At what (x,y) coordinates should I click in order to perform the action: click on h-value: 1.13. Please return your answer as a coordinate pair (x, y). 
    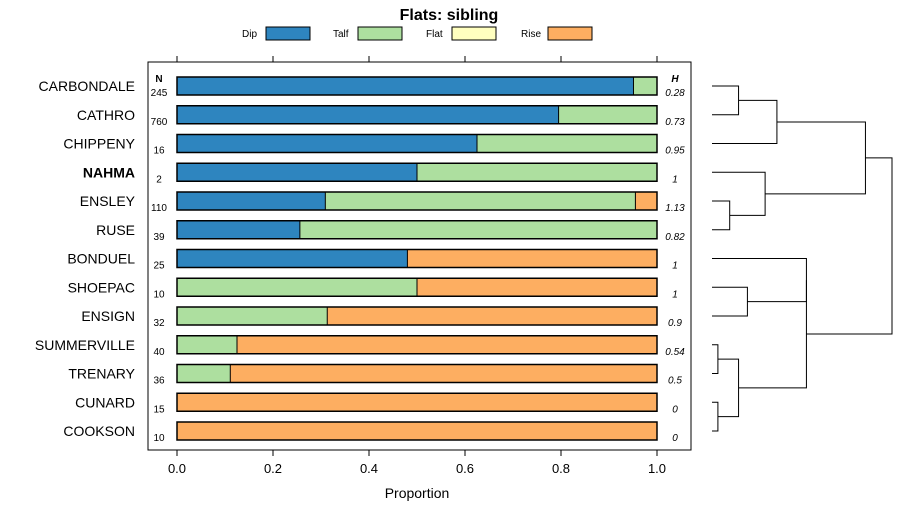
    Looking at the image, I should click on (675, 208).